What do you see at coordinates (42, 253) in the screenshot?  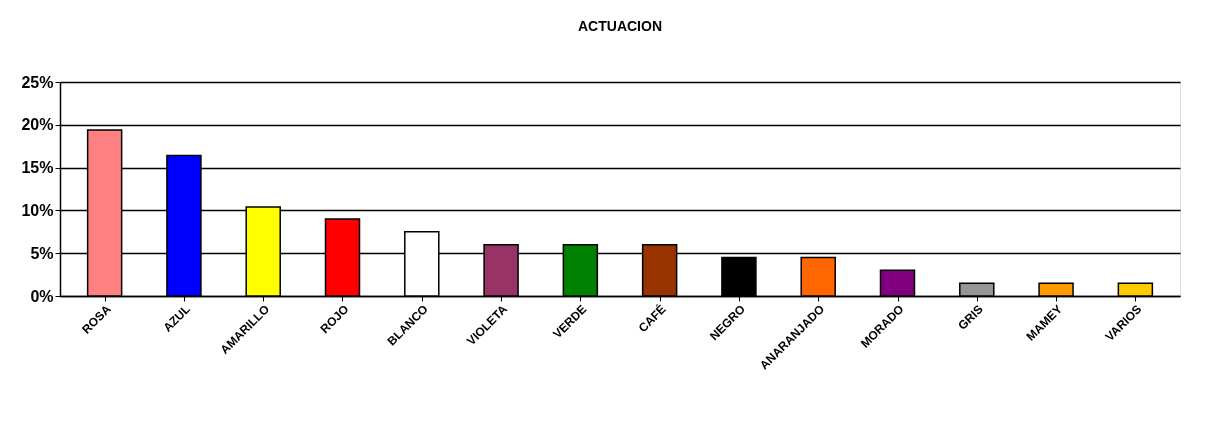 I see `y-tick-label: 5%` at bounding box center [42, 253].